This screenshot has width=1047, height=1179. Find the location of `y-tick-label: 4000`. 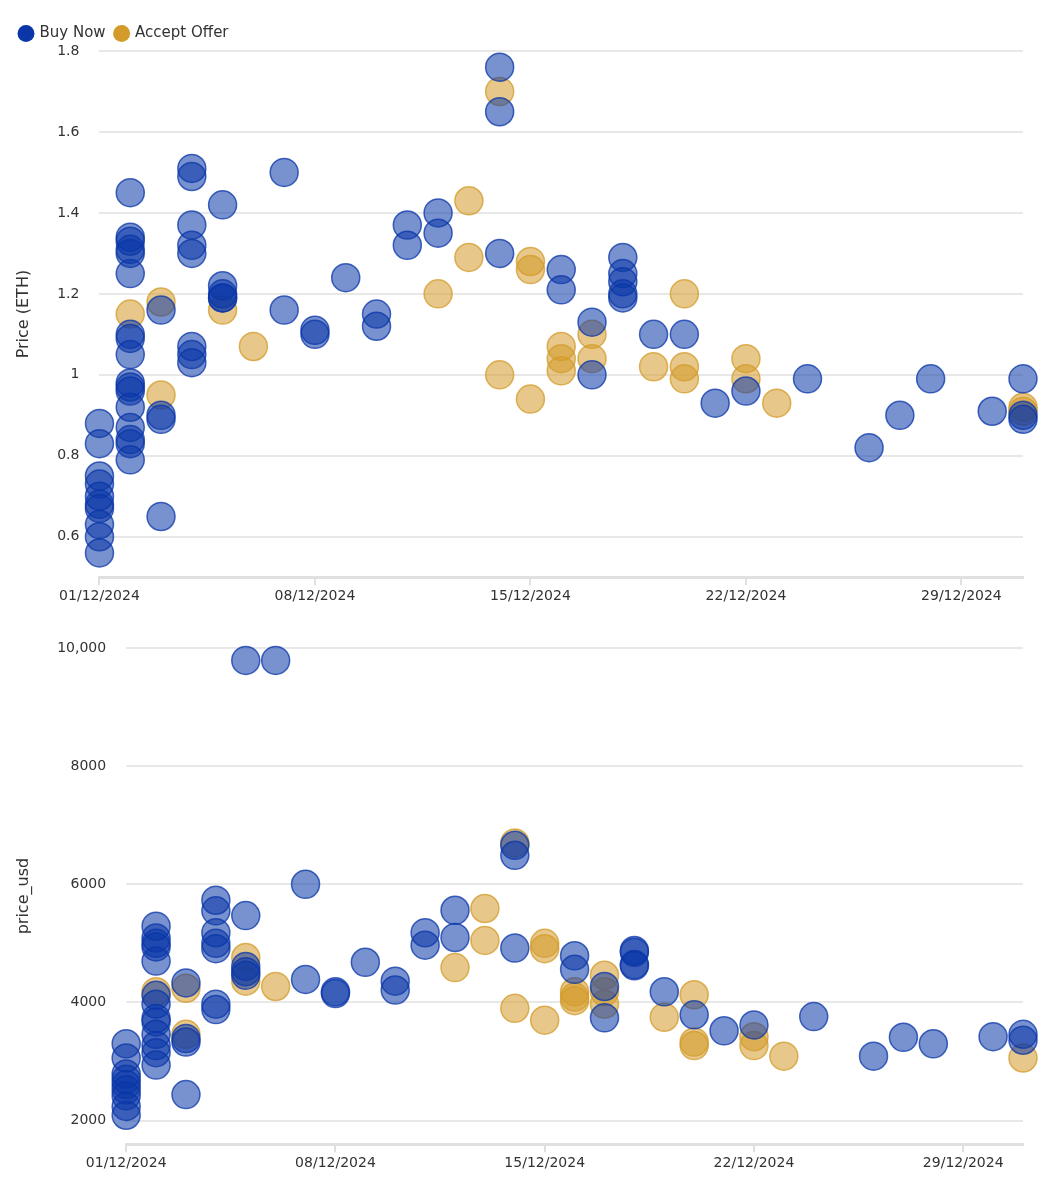

y-tick-label: 4000 is located at coordinates (88, 1001).